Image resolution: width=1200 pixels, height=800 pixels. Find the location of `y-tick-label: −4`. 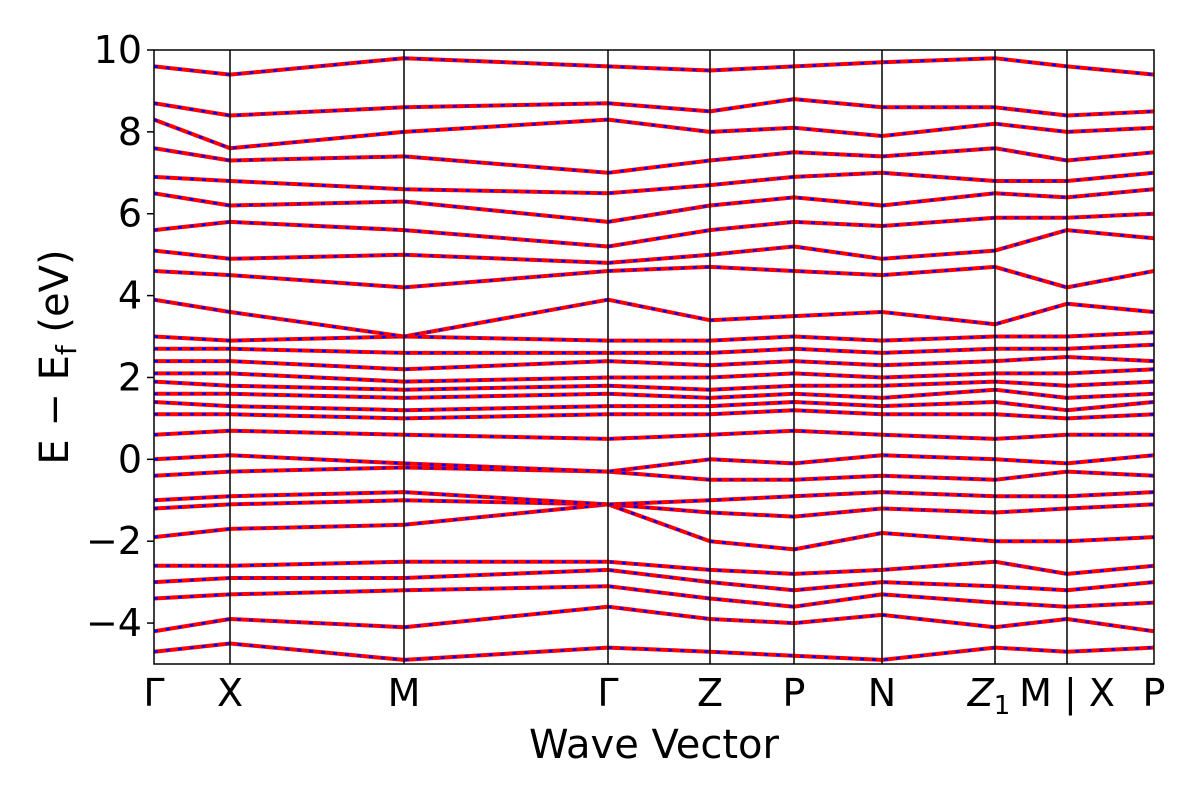

y-tick-label: −4 is located at coordinates (114, 623).